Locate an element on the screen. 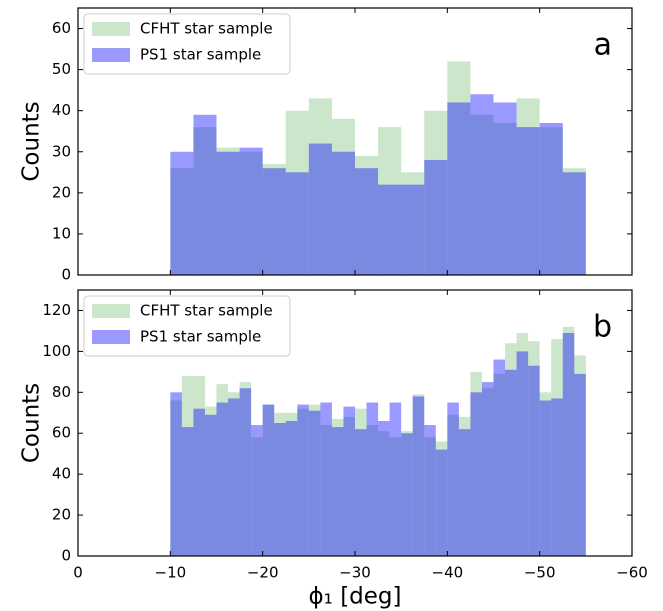 The height and width of the screenshot is (611, 663). x-axis-label: ϕ₁ [deg] is located at coordinates (355, 597).